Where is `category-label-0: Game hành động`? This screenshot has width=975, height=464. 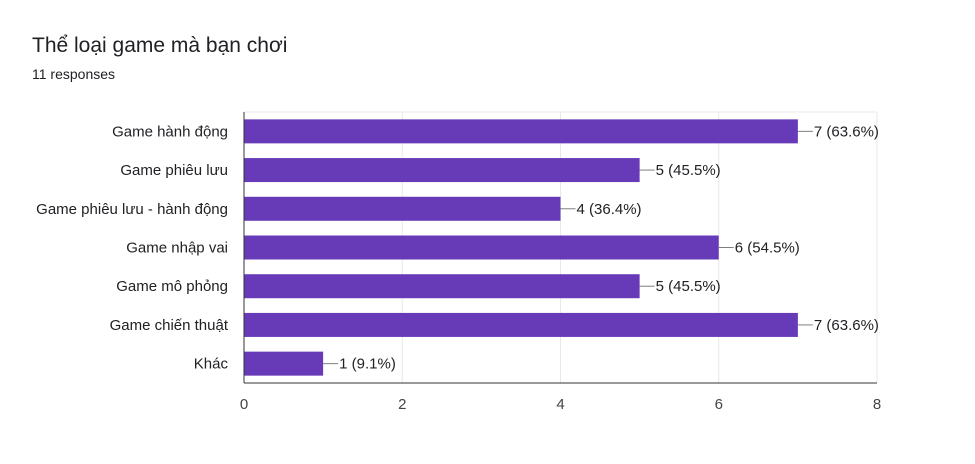
category-label-0: Game hành động is located at coordinates (170, 131).